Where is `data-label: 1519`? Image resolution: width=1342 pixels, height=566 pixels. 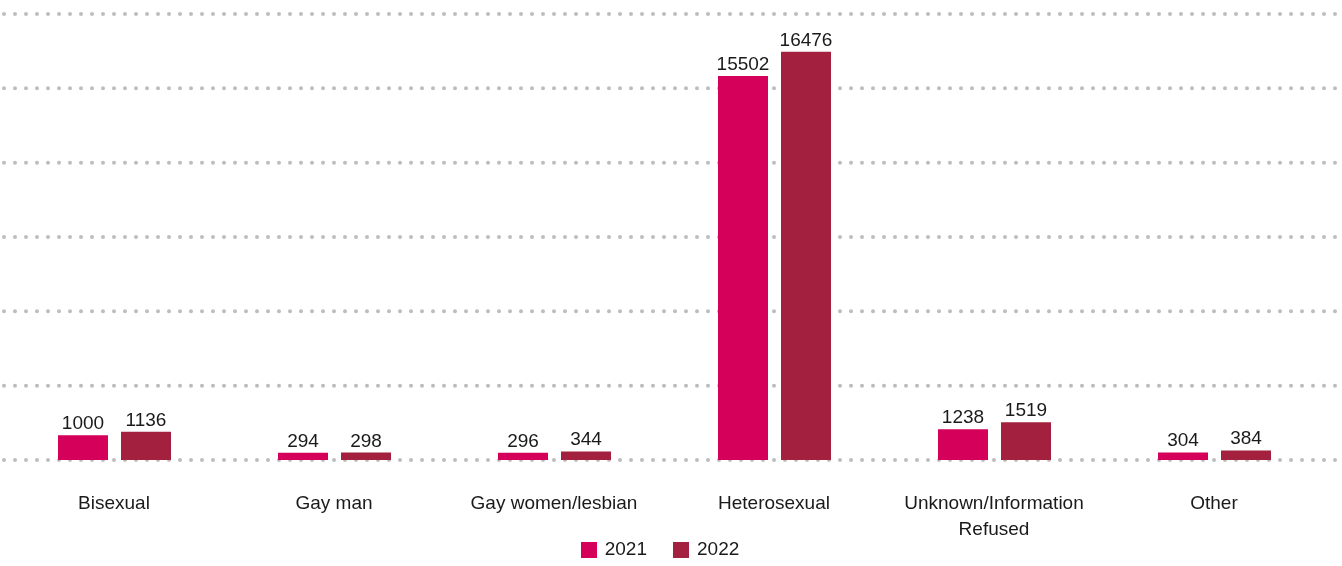
data-label: 1519 is located at coordinates (1026, 410).